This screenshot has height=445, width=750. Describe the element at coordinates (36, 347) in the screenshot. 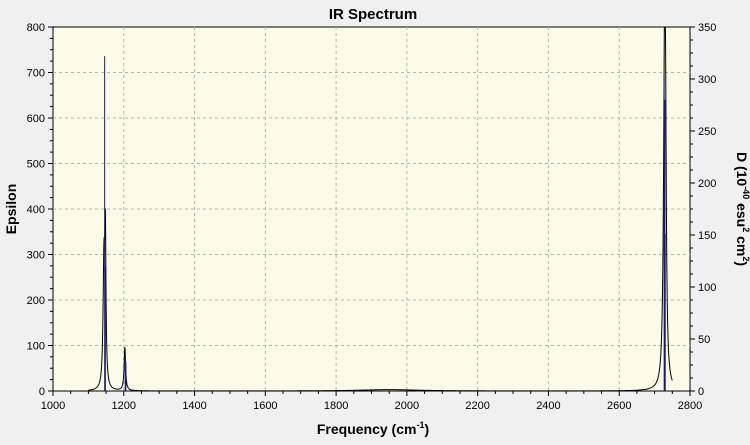

I see `y-tick-label: 100` at that location.